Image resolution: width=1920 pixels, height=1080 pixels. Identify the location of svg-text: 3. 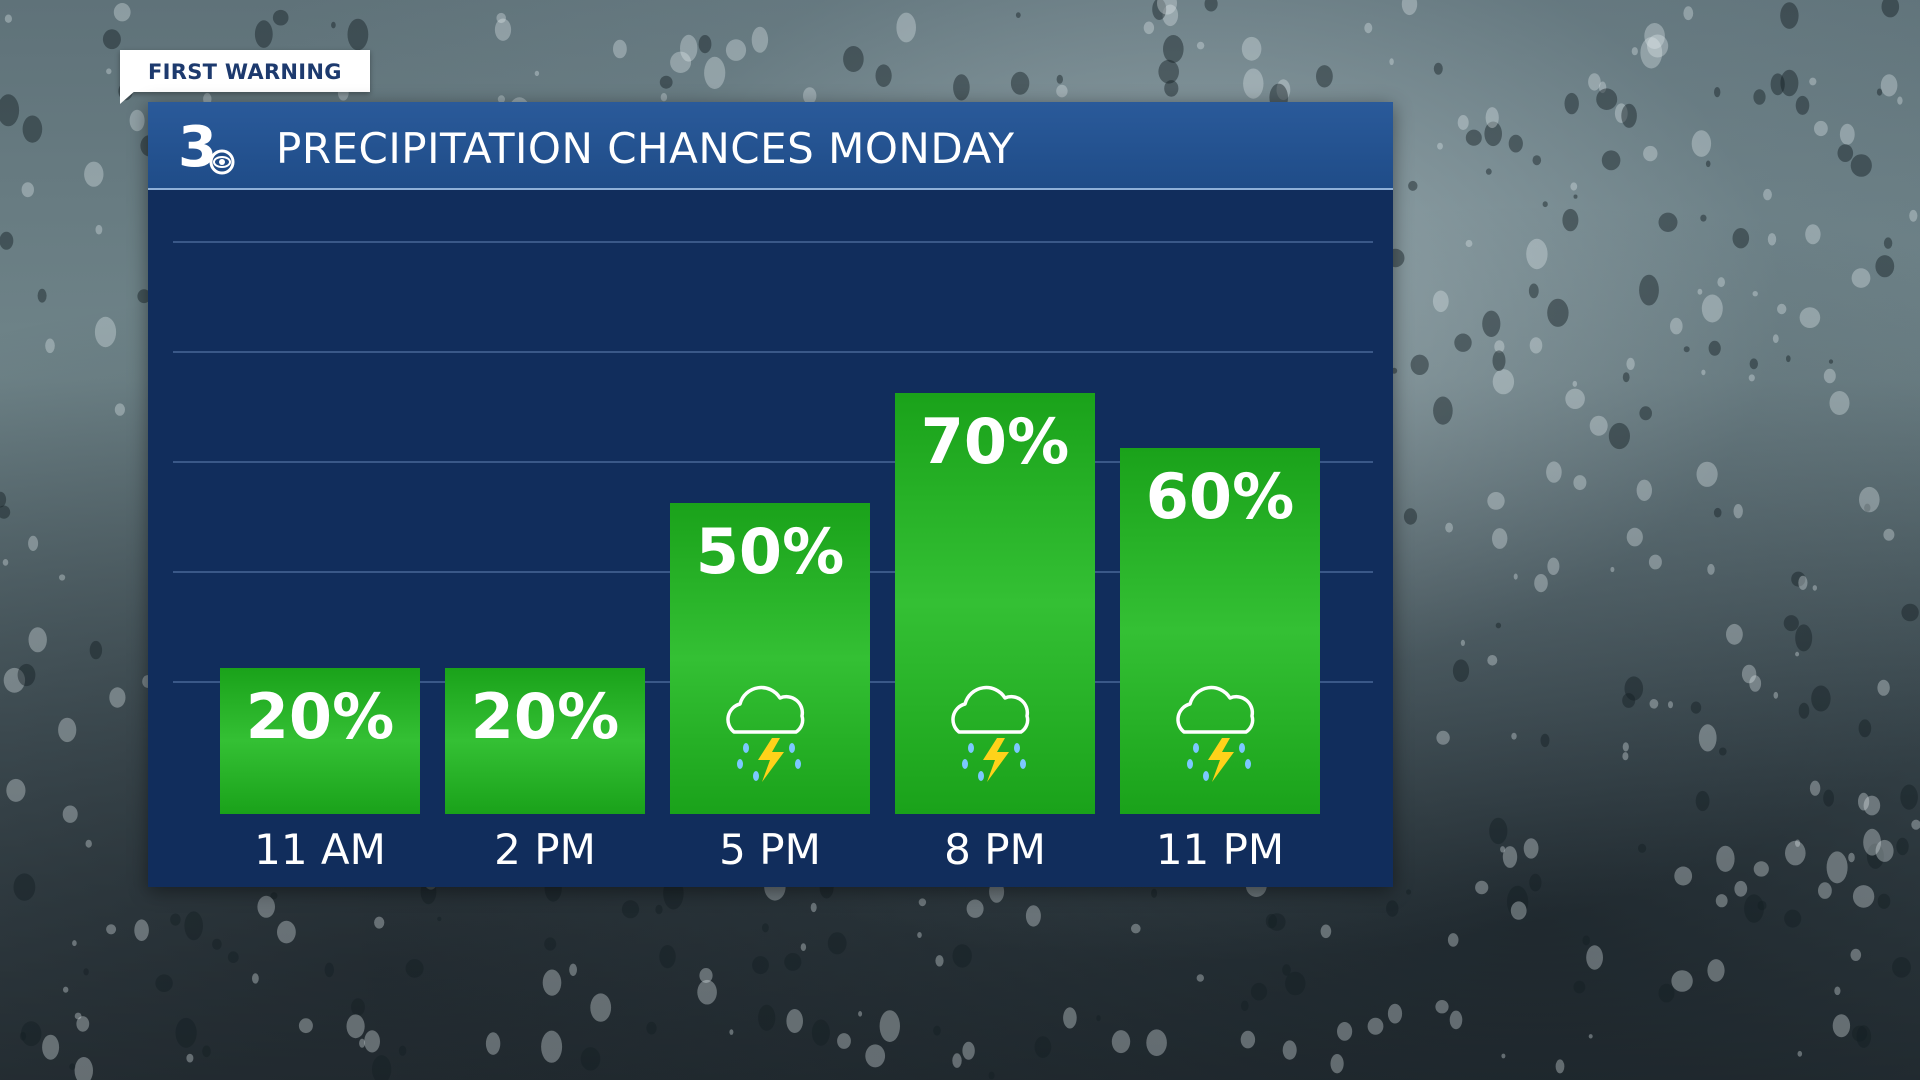
(197, 147).